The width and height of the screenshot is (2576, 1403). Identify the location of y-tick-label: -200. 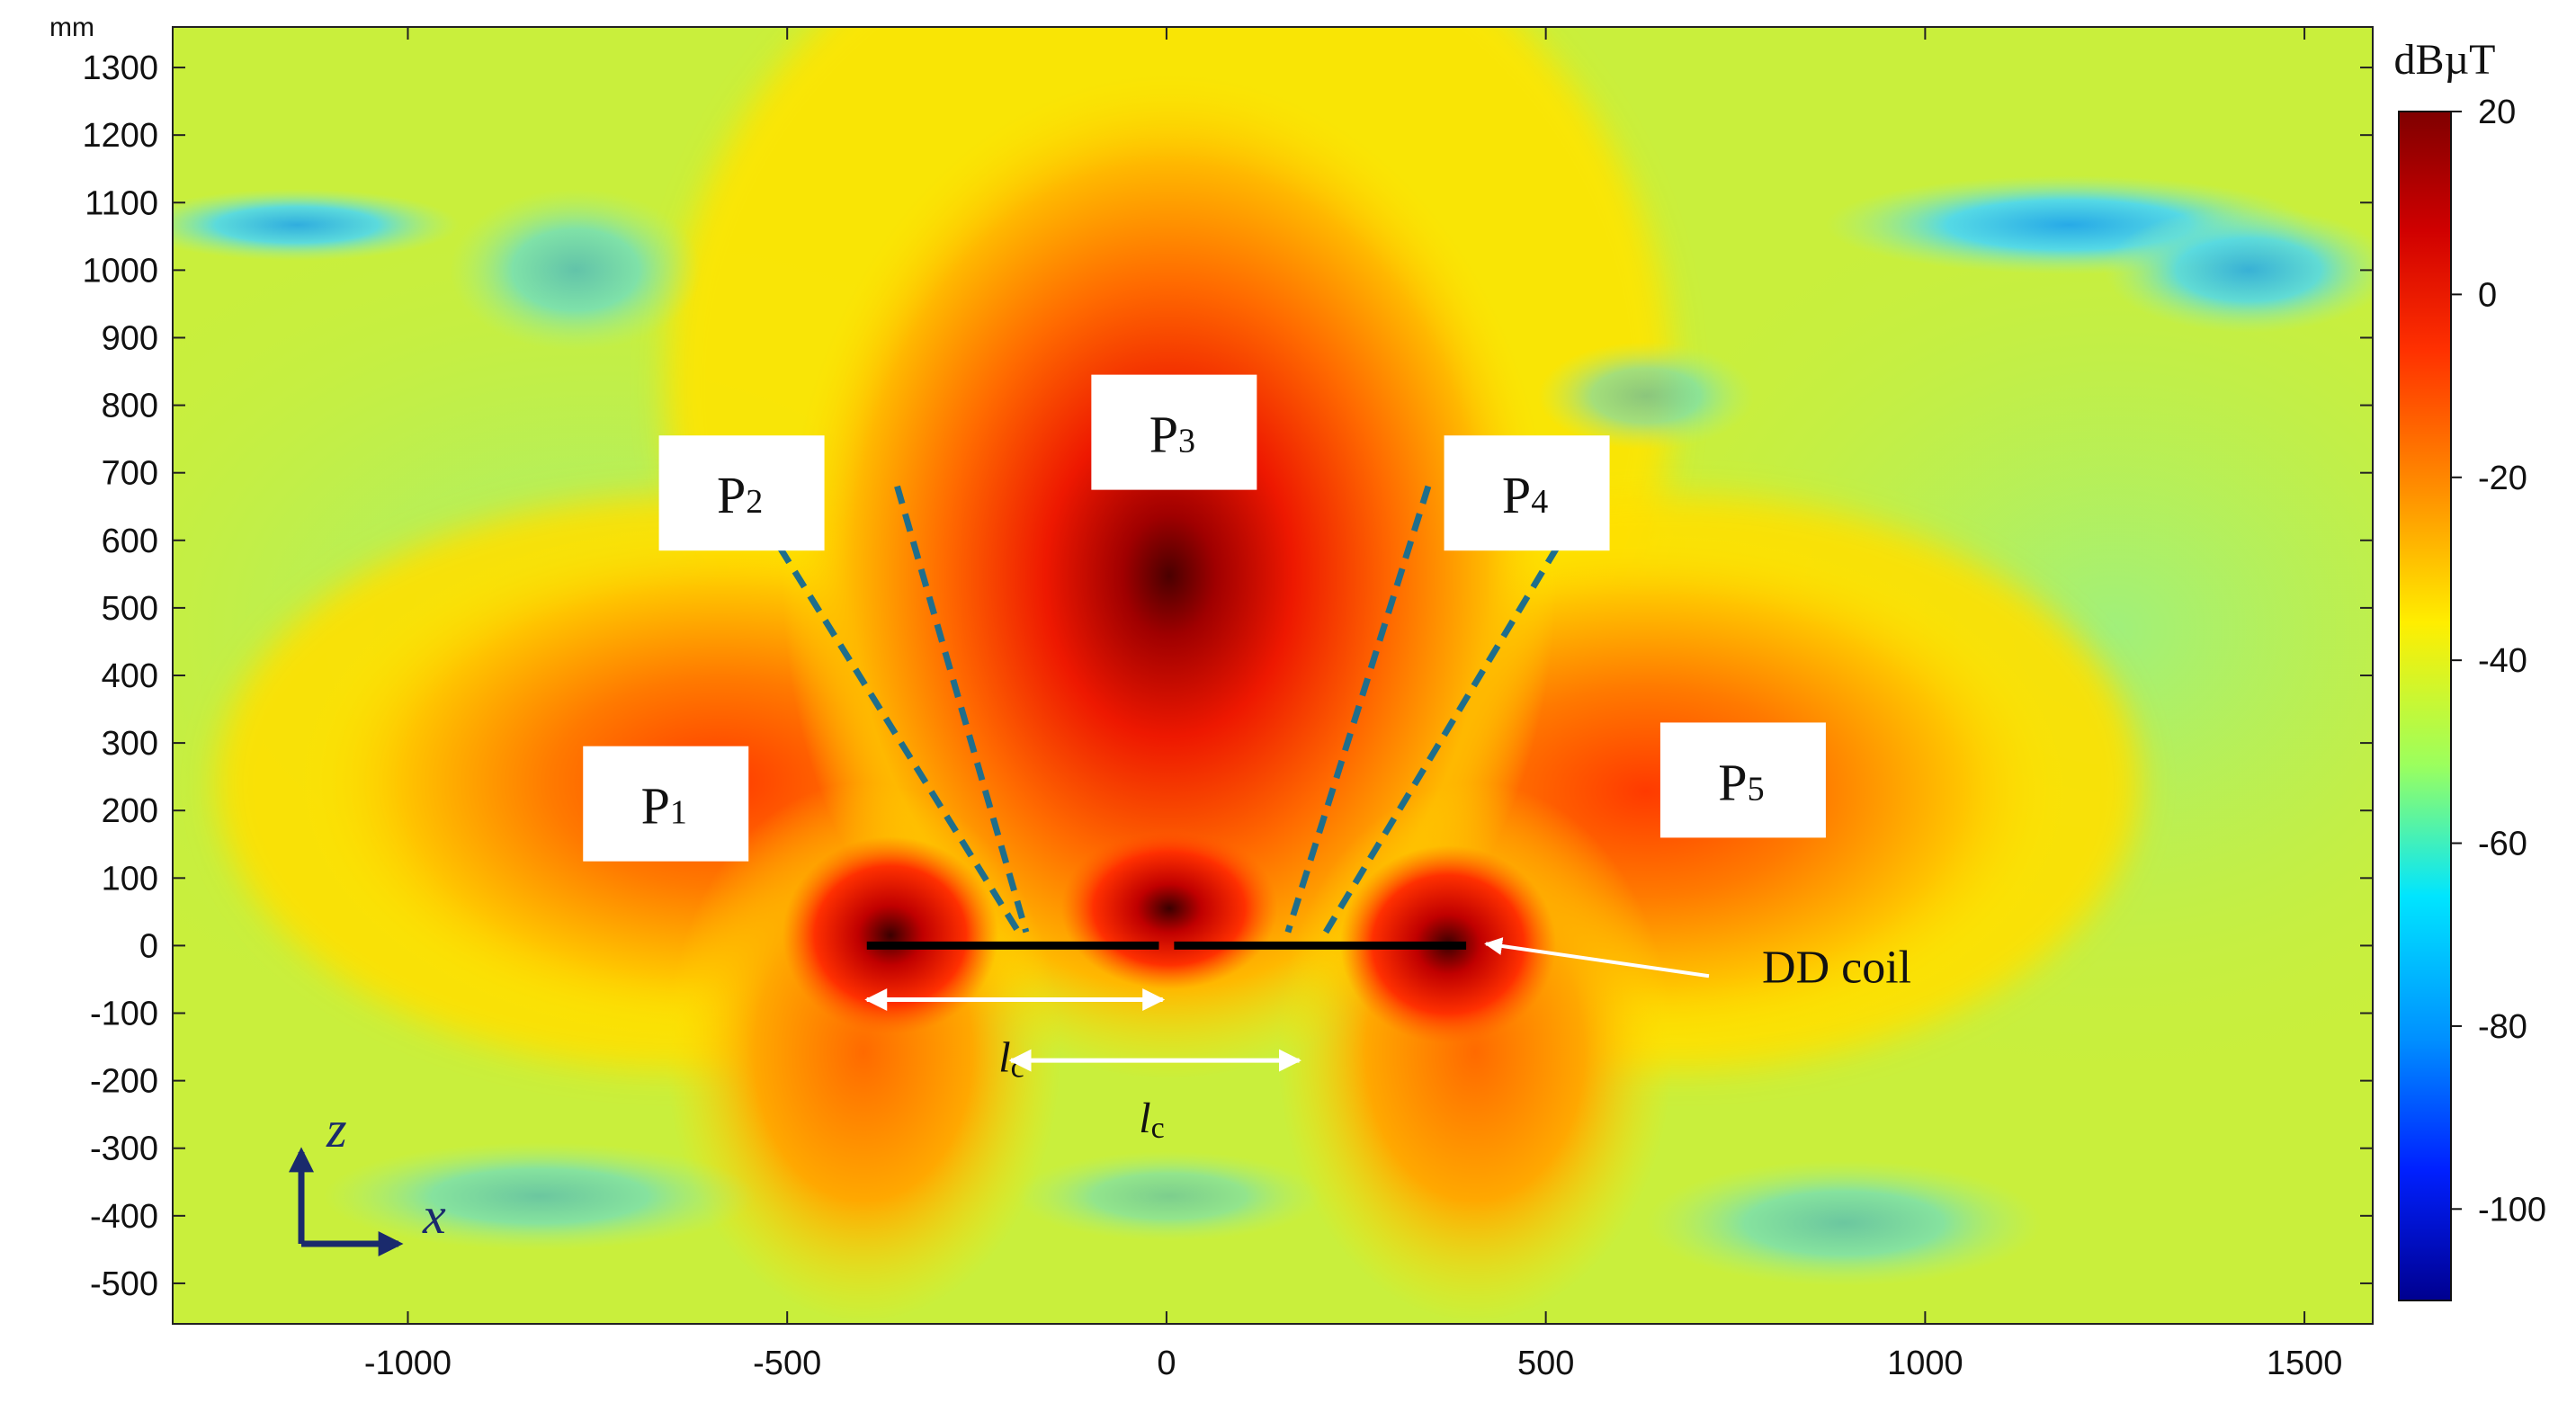
(124, 1082).